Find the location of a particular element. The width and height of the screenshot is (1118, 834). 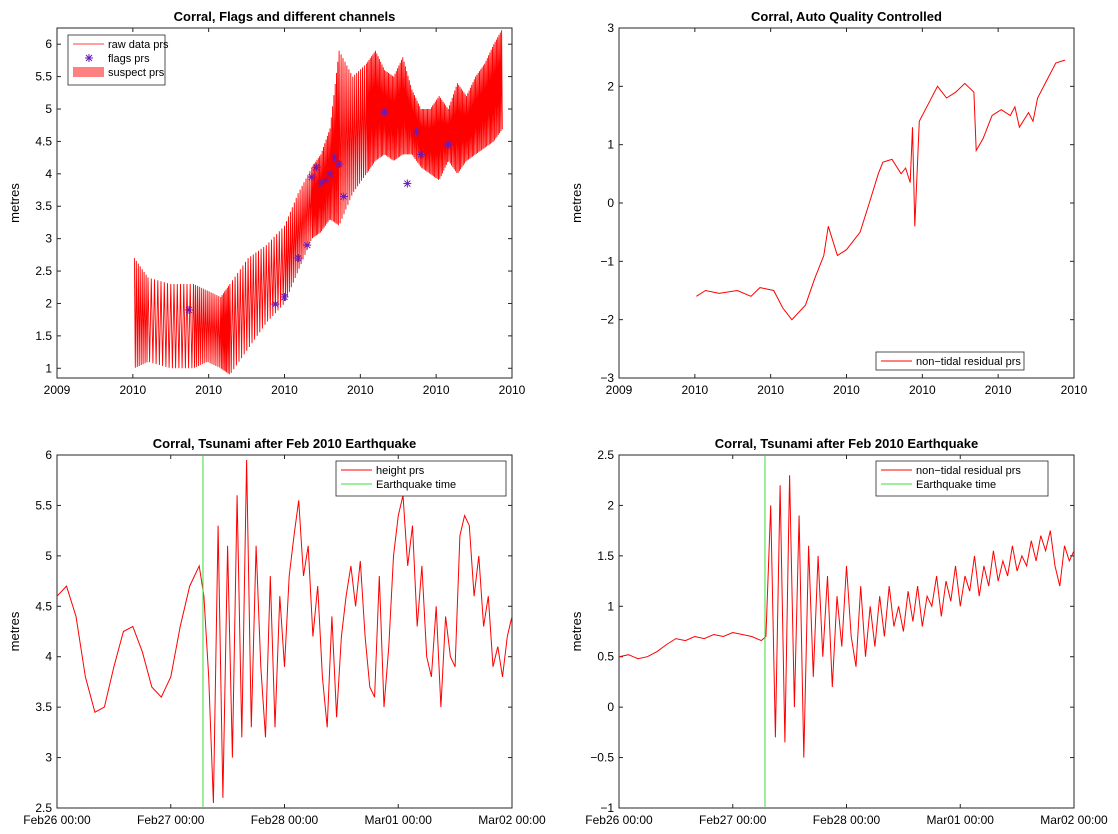

x-tick-label: Mar01 00:00 is located at coordinates (961, 820).